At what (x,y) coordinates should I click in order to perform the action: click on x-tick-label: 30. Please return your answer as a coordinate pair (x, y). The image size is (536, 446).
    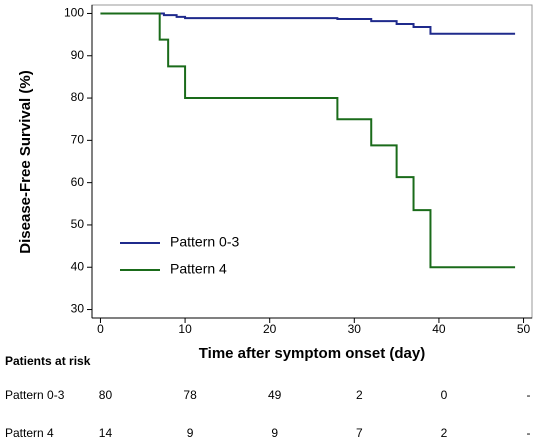
    Looking at the image, I should click on (355, 329).